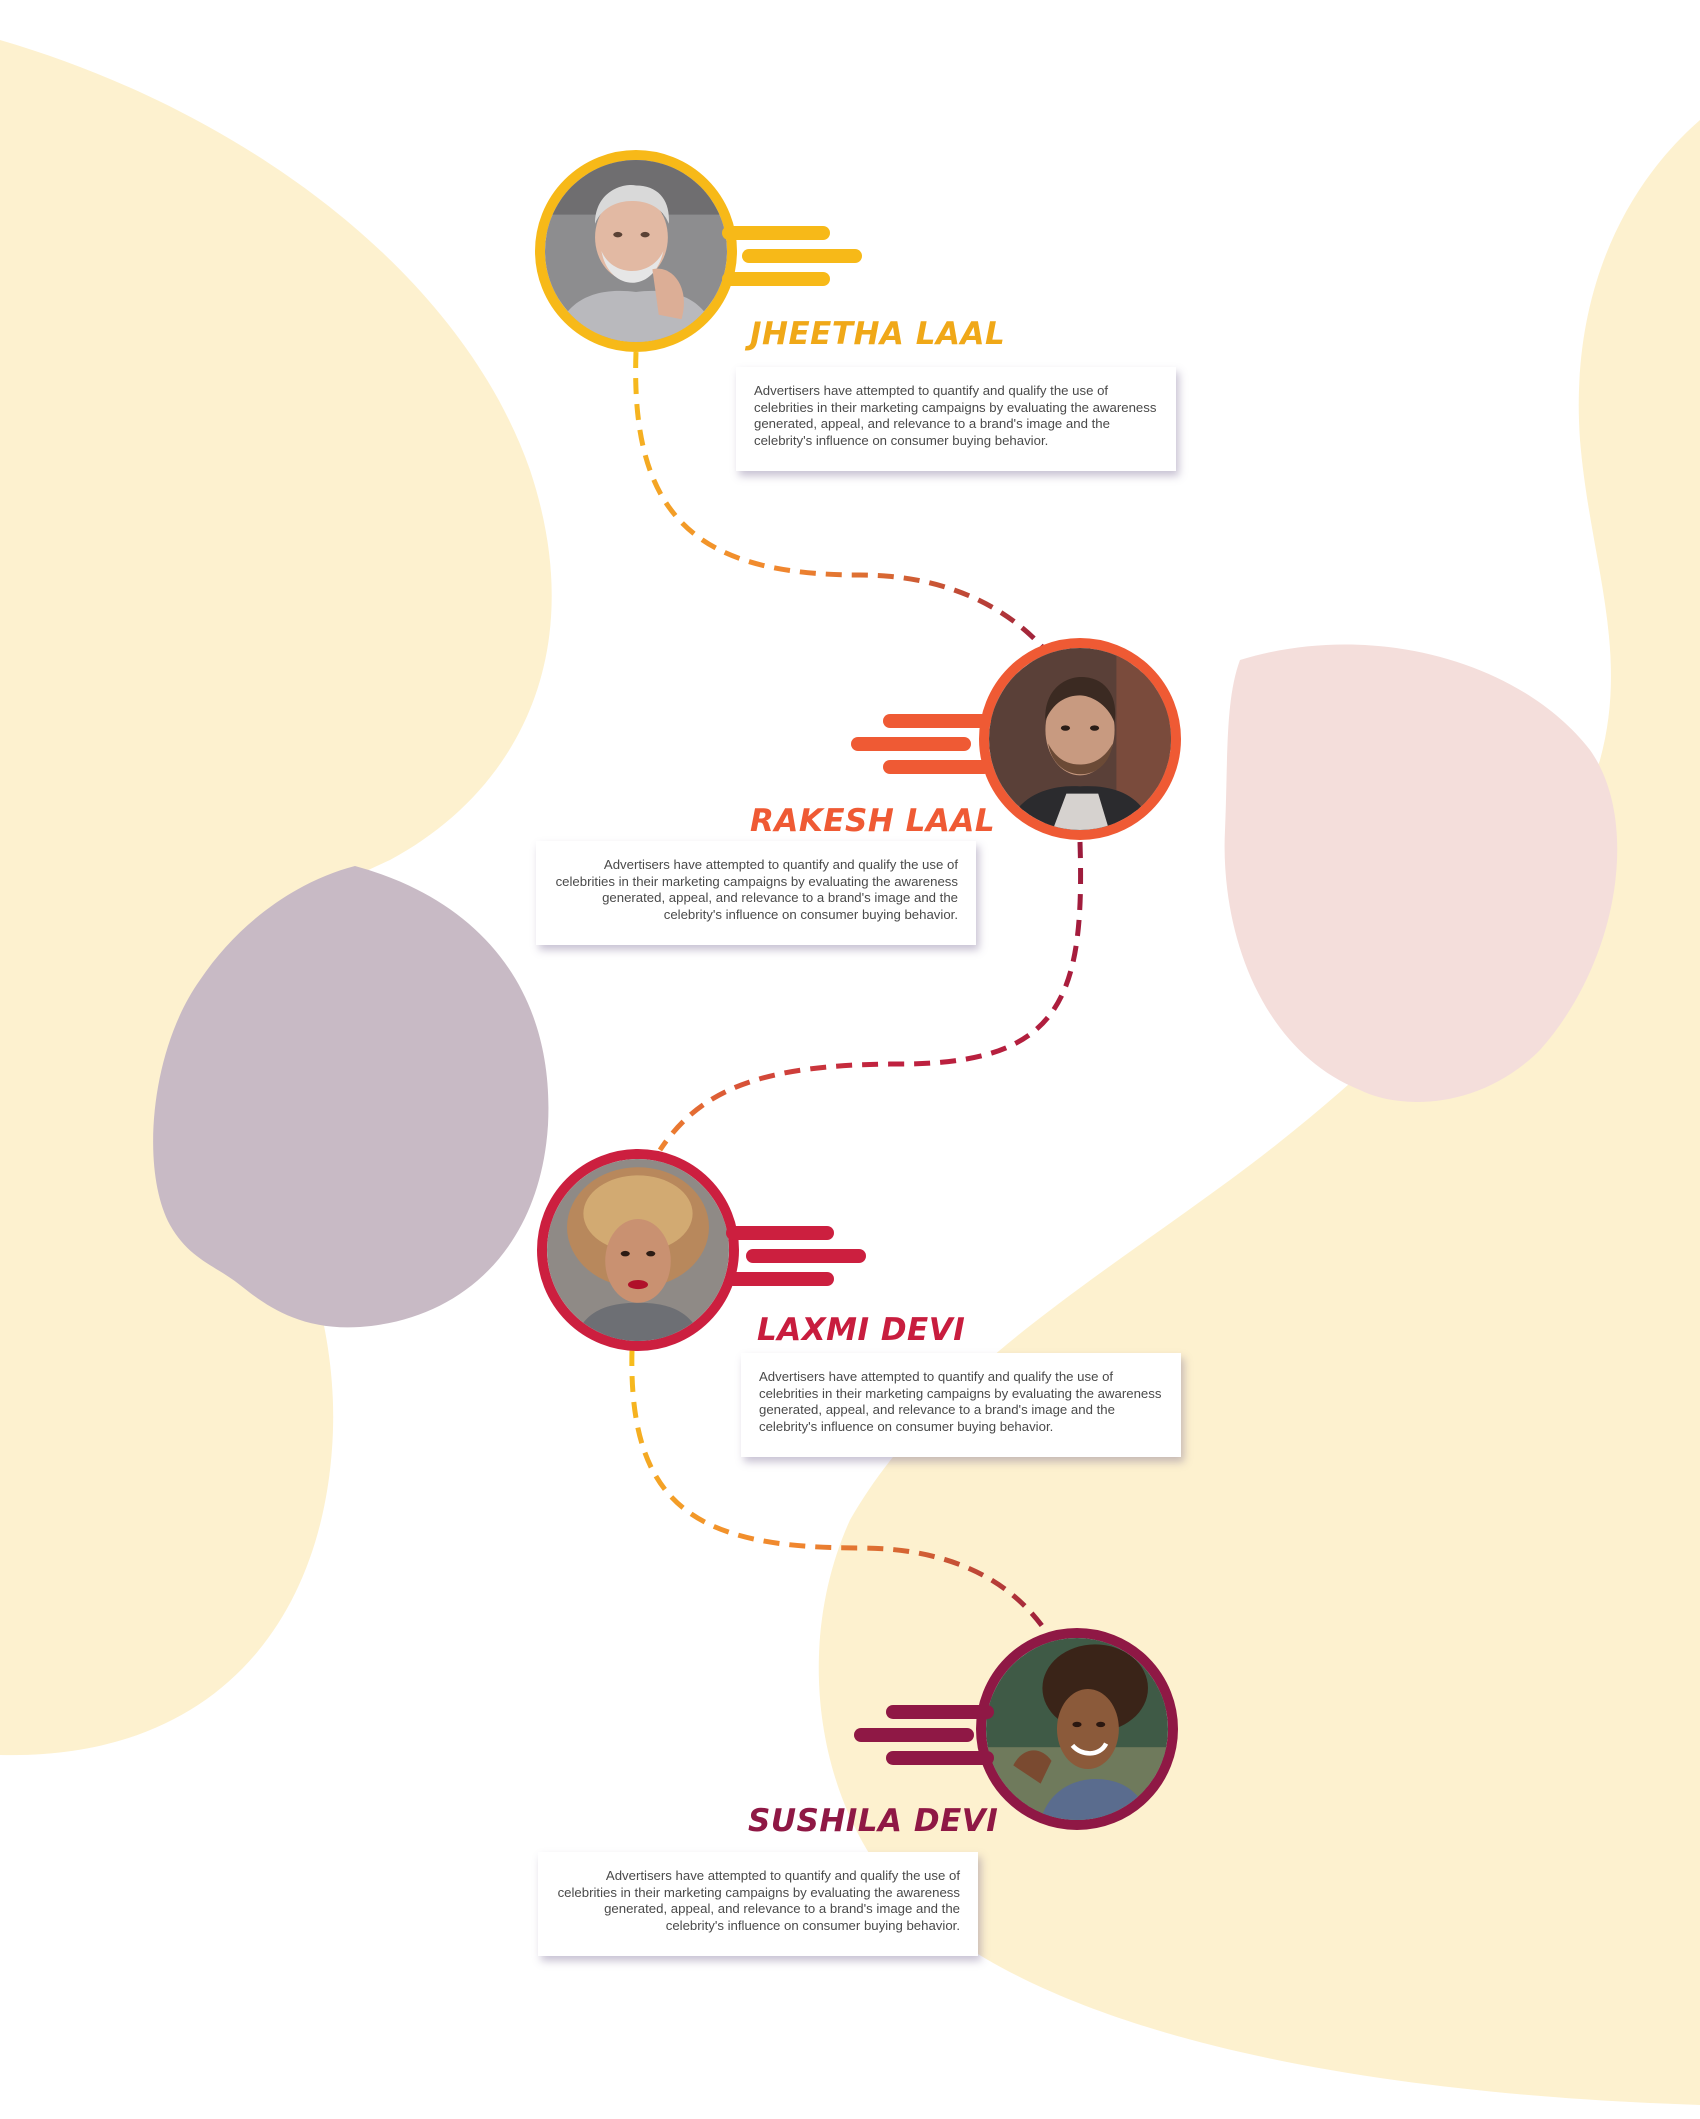 The width and height of the screenshot is (1700, 2119). I want to click on profile-name: SUSHILA DEVI, so click(873, 1821).